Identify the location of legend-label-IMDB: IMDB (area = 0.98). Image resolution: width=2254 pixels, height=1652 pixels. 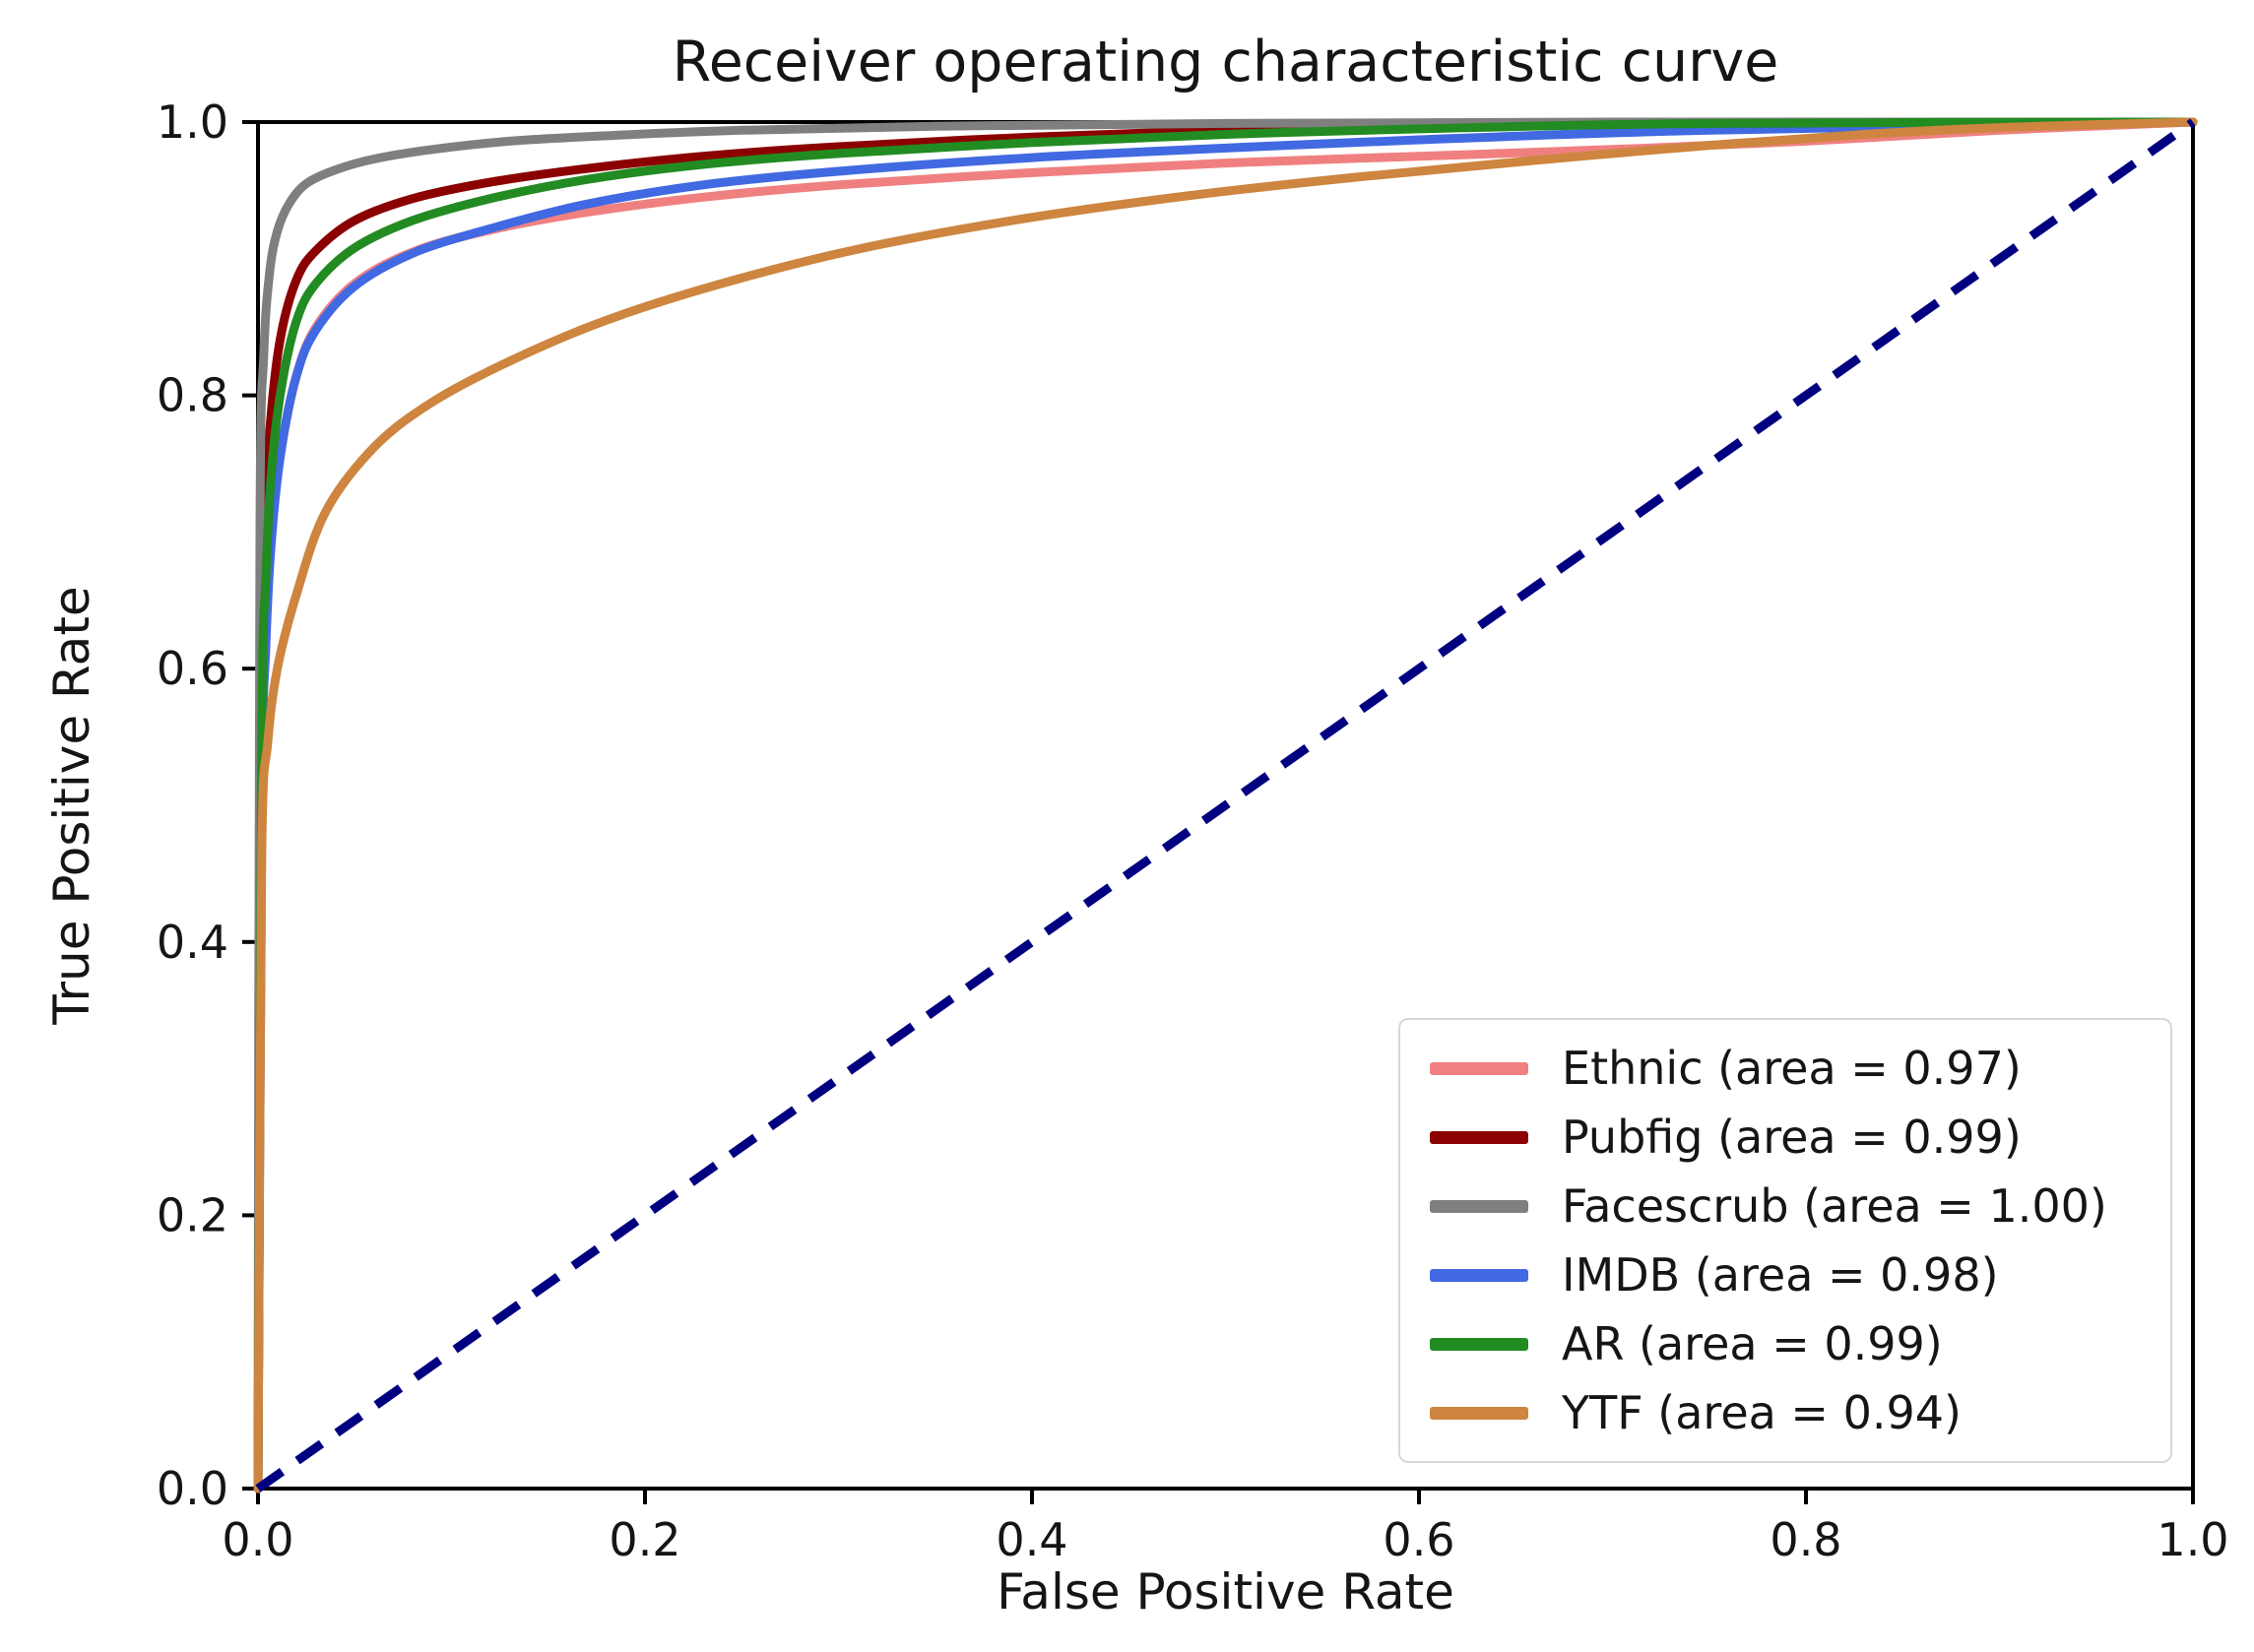
(1780, 1275).